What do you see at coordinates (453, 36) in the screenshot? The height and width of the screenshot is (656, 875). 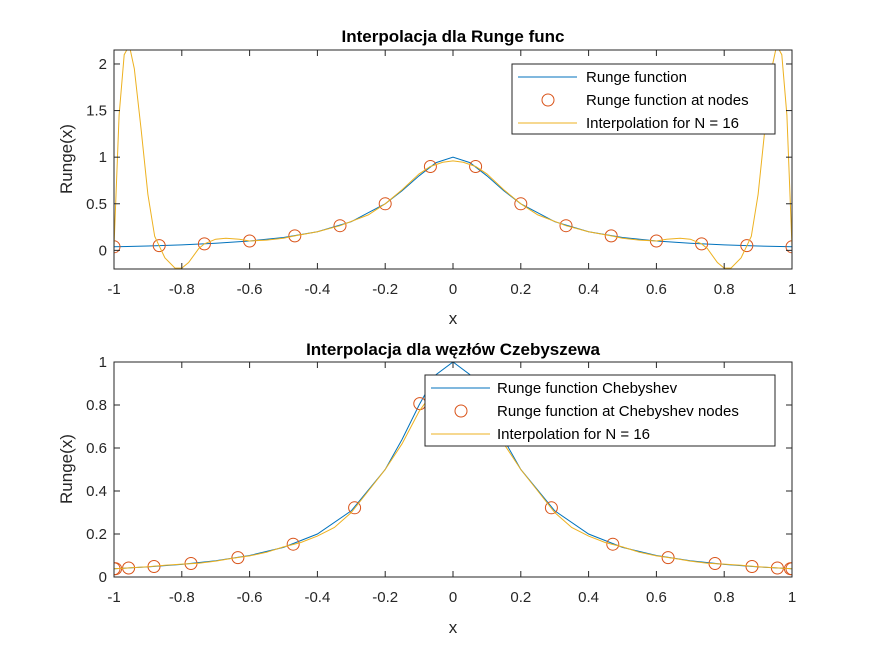 I see `top-chart-title: Interpolacja dla Runge func` at bounding box center [453, 36].